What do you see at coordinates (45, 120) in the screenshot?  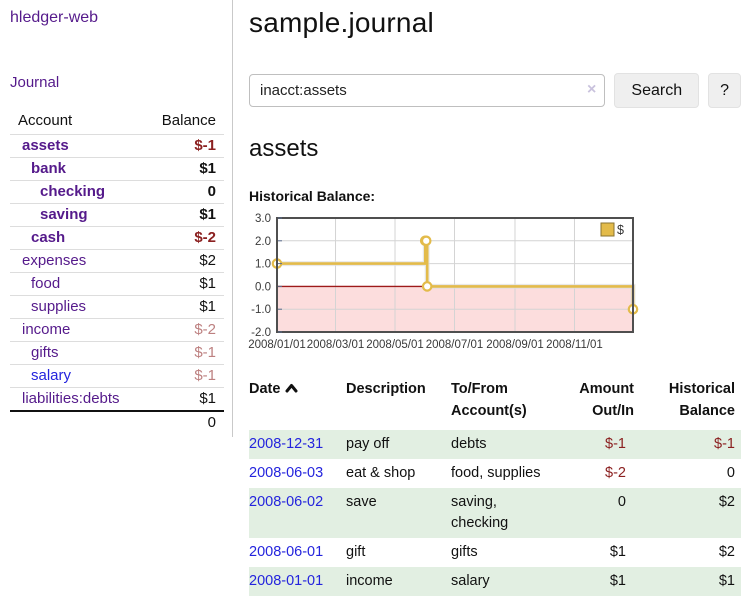 I see `accounts-col-account: Account` at bounding box center [45, 120].